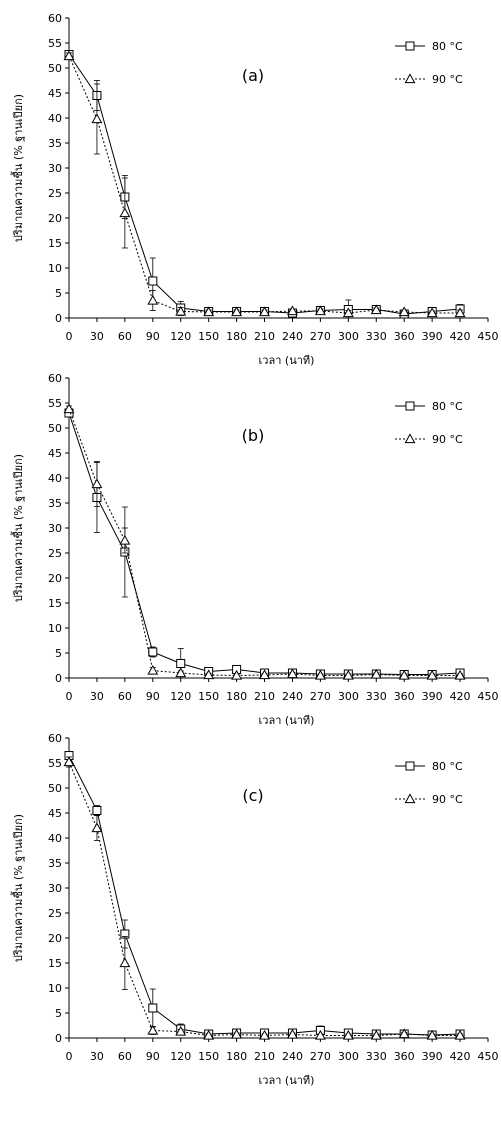 This screenshot has height=1131, width=502. What do you see at coordinates (55, 193) in the screenshot?
I see `y-tick-label: 25` at bounding box center [55, 193].